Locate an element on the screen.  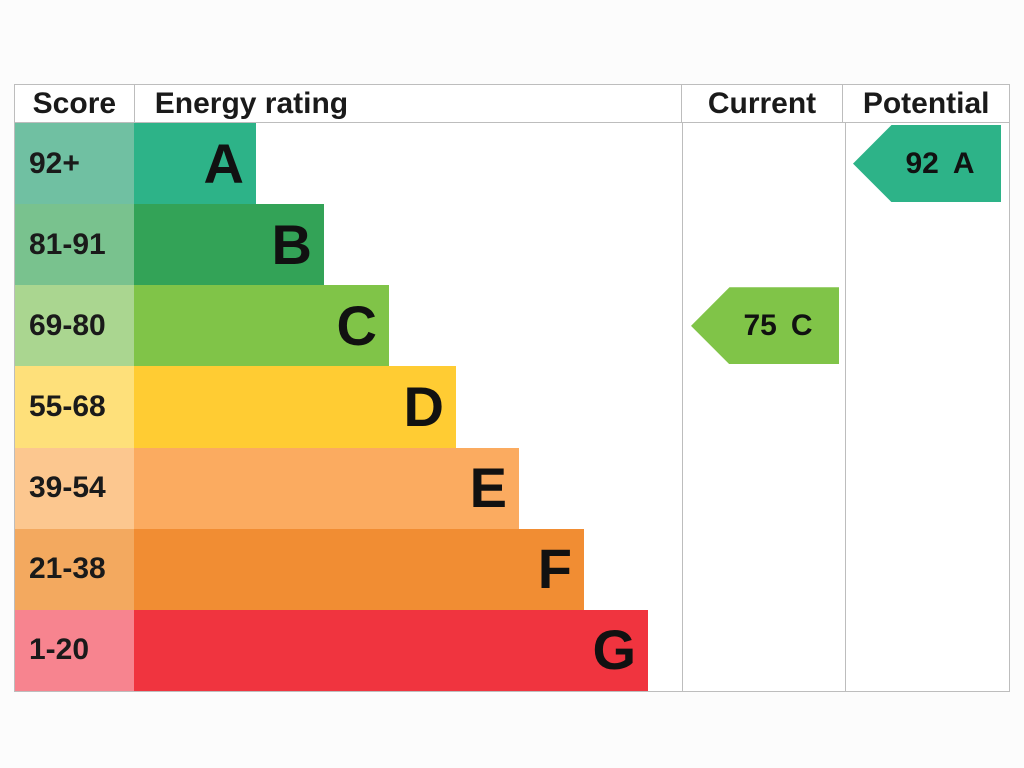
score-cell: 81-91 is located at coordinates (74, 245).